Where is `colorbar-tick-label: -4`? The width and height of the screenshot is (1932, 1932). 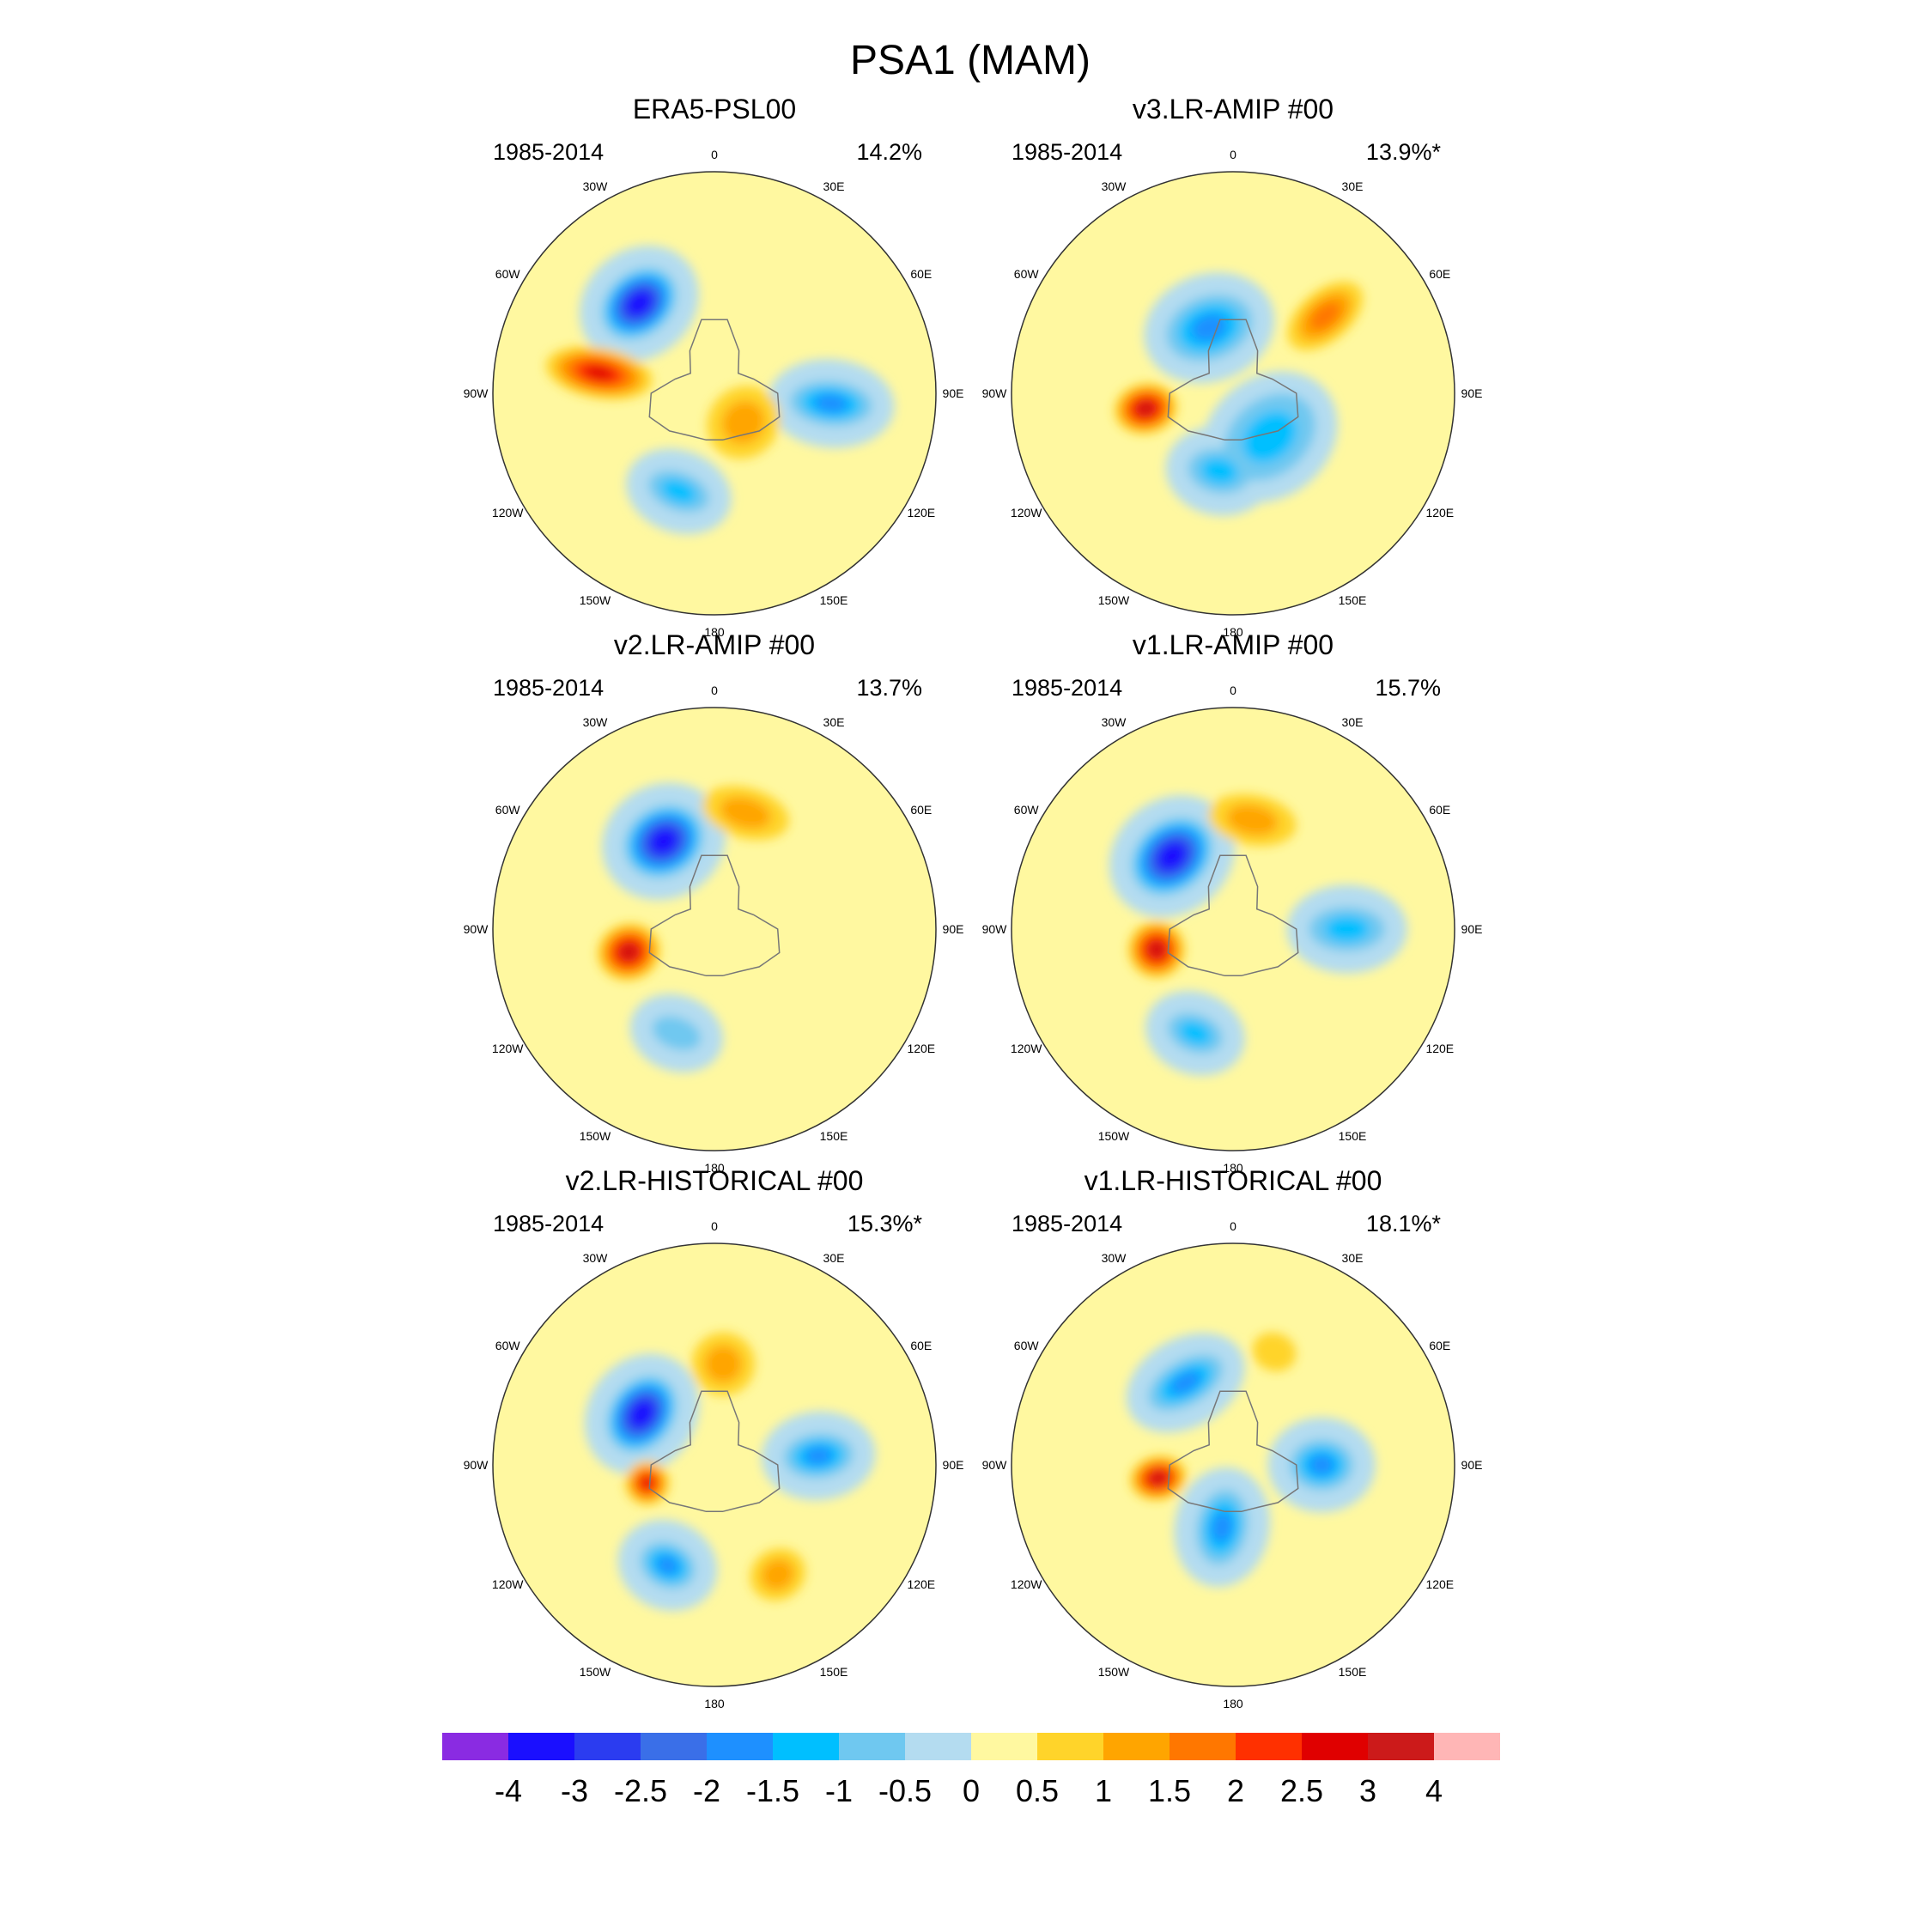 colorbar-tick-label: -4 is located at coordinates (508, 1791).